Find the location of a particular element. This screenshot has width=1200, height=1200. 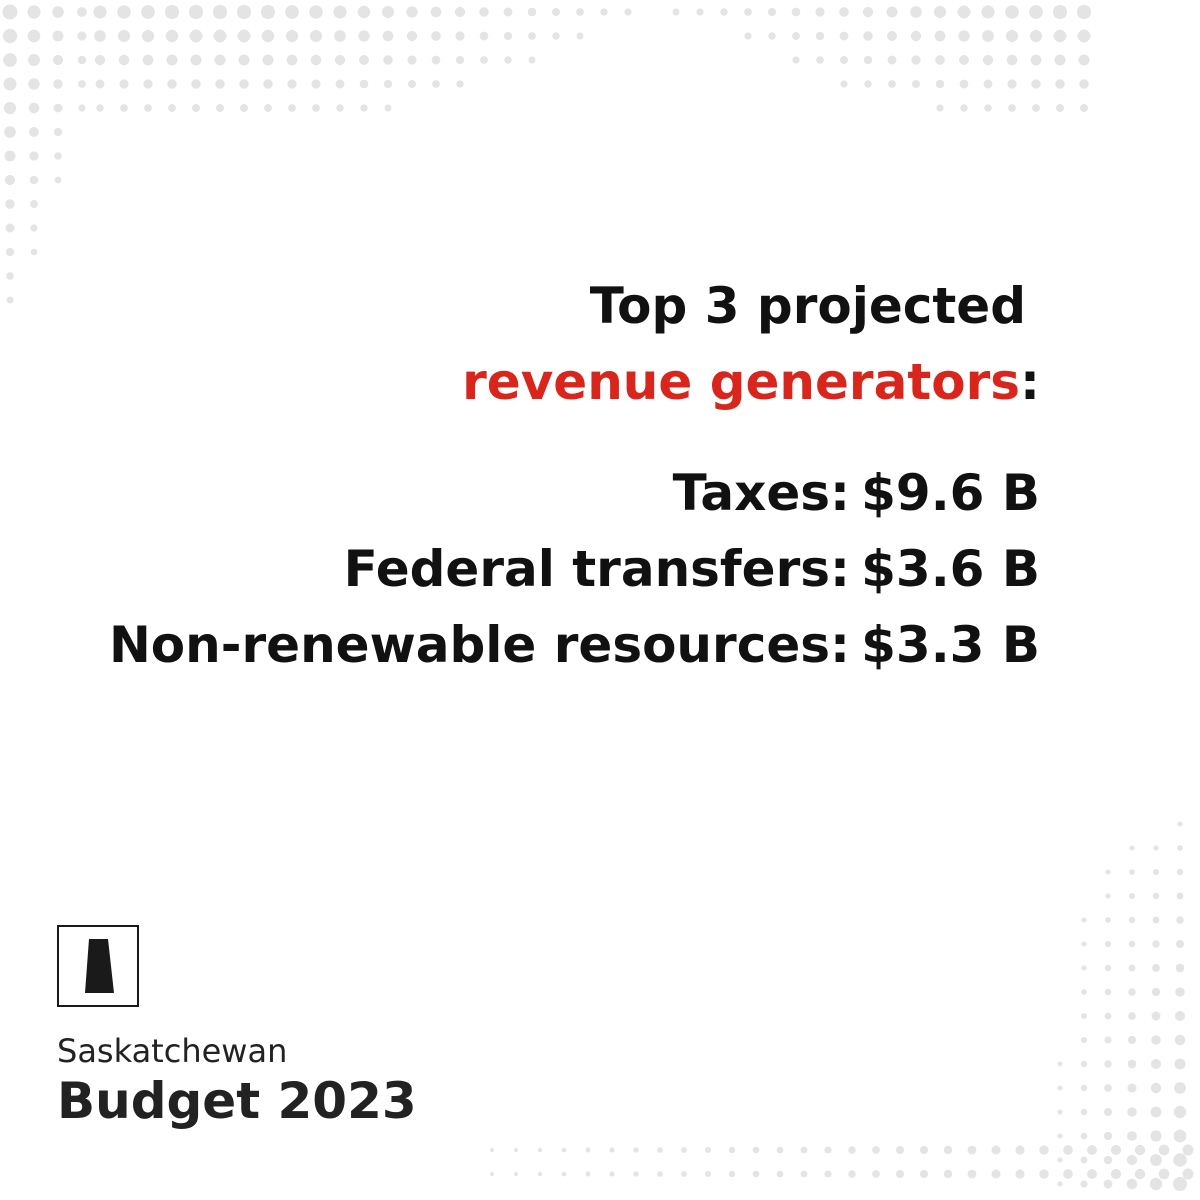

revenue-row: Non-renewable resources: $3.3 B is located at coordinates (574, 645).